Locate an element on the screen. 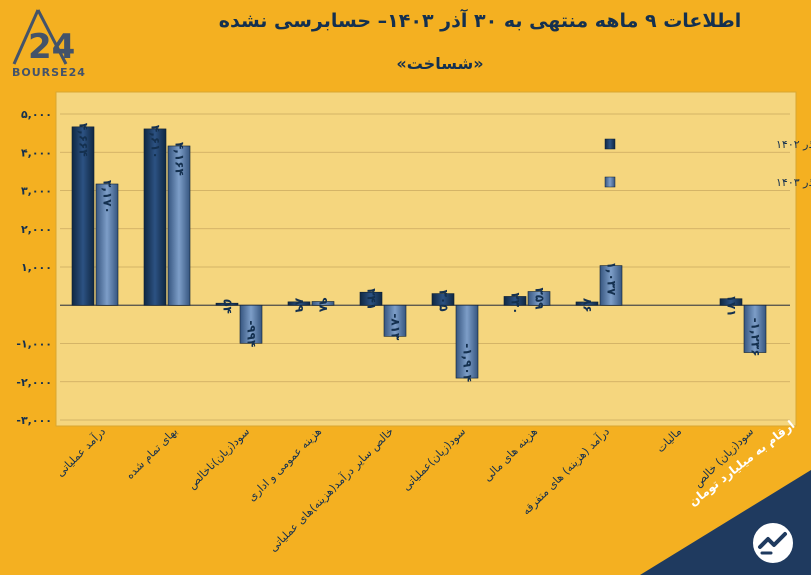 This screenshot has width=811, height=575. x-tick-label: سود(زیان)عملیاتی is located at coordinates (434, 459).